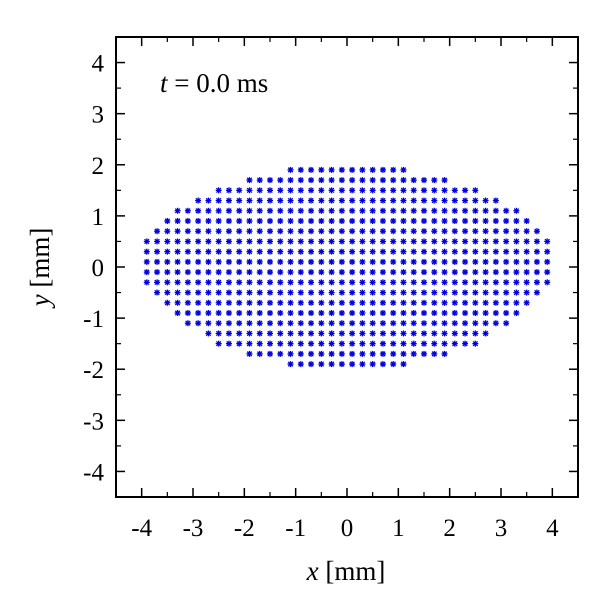 This screenshot has width=612, height=608. I want to click on time-annotation-var: t, so click(164, 83).